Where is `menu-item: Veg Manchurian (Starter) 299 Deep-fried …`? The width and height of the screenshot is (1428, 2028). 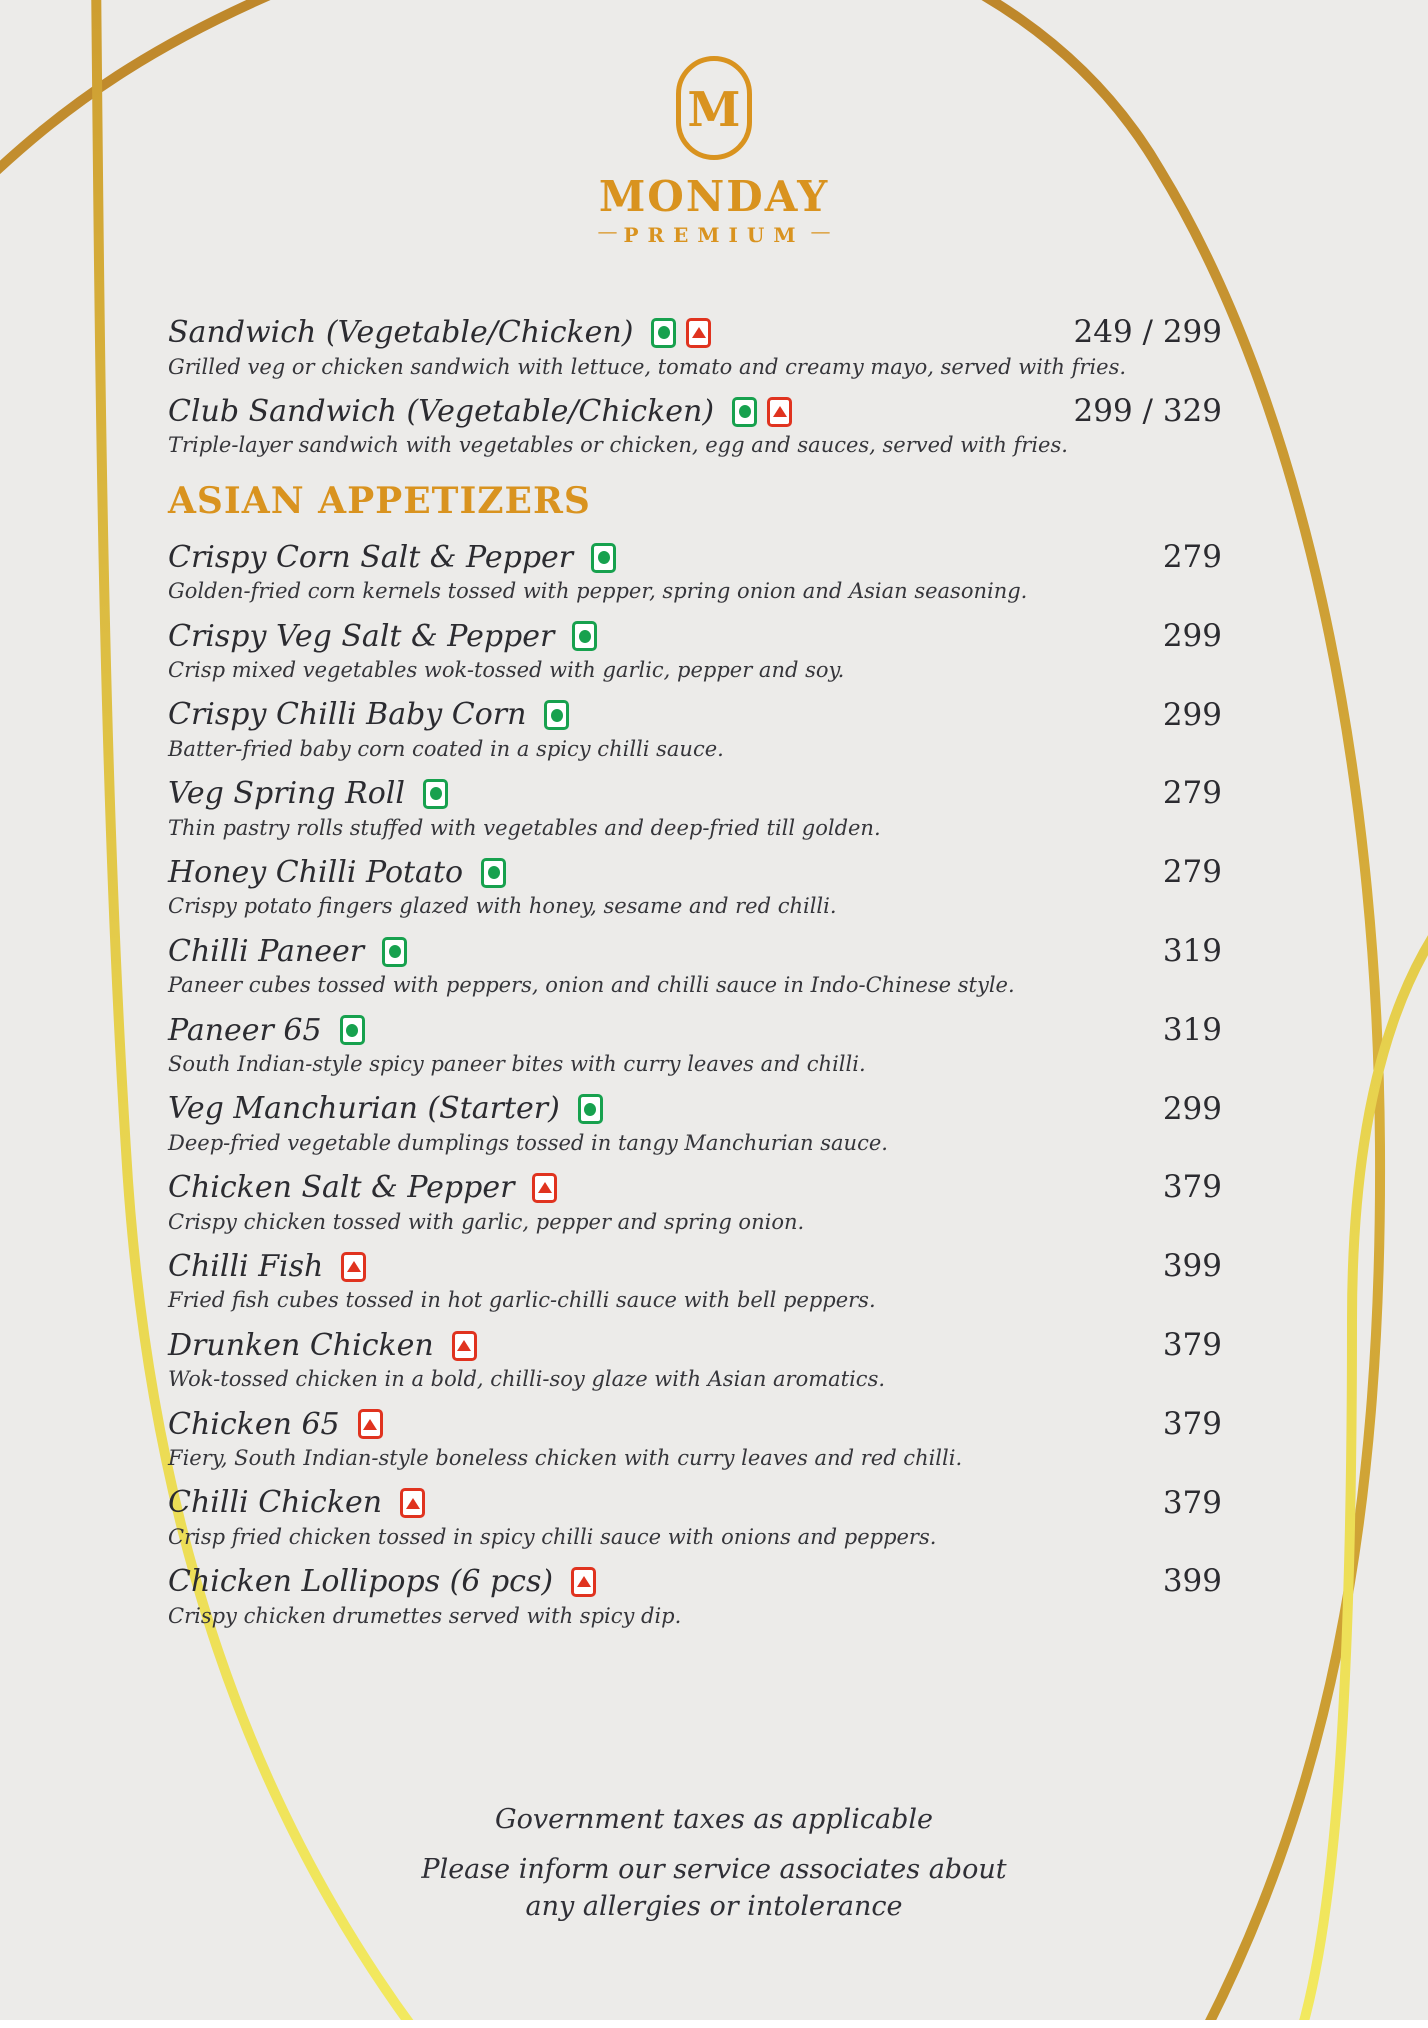
menu-item: Veg Manchurian (Starter) 299 Deep-fried … is located at coordinates (695, 1123).